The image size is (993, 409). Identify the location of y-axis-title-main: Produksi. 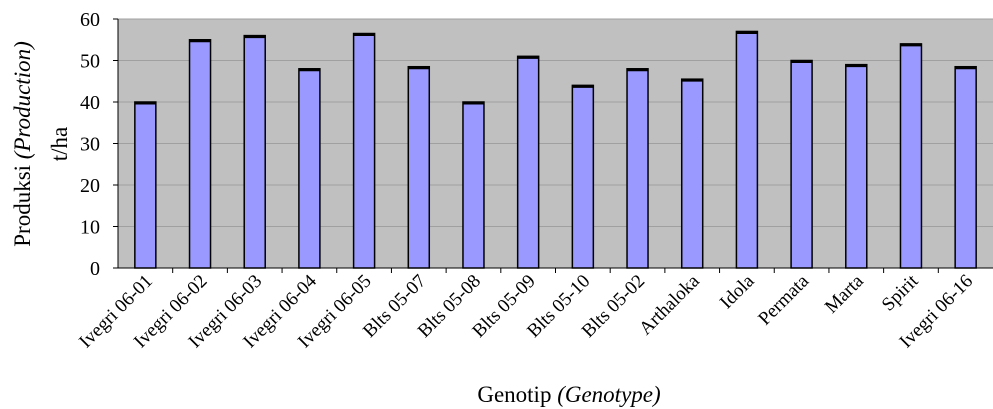
(22, 206).